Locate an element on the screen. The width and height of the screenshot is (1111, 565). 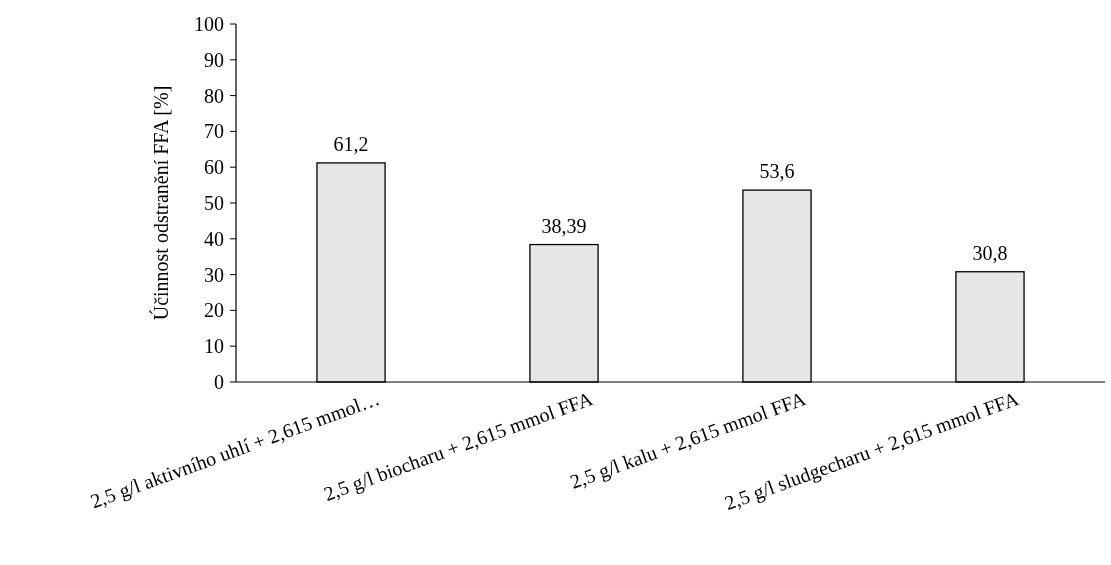
data-label: 53,6 is located at coordinates (777, 171).